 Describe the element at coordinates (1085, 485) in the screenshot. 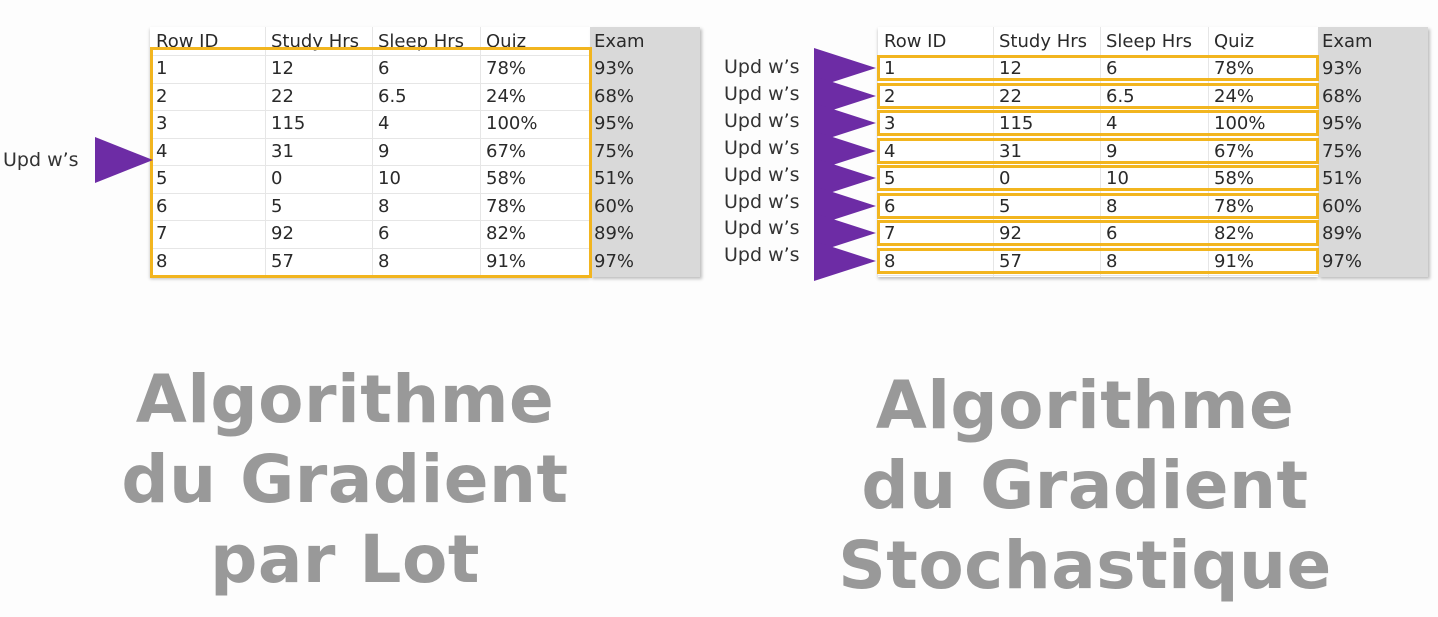

I see `stochastic-title-line-2: du Gradient` at that location.